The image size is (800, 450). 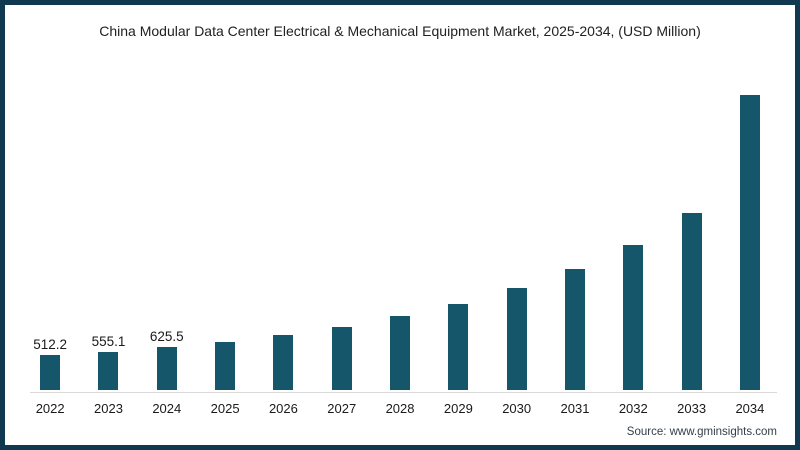 I want to click on bar-2029, so click(x=458, y=347).